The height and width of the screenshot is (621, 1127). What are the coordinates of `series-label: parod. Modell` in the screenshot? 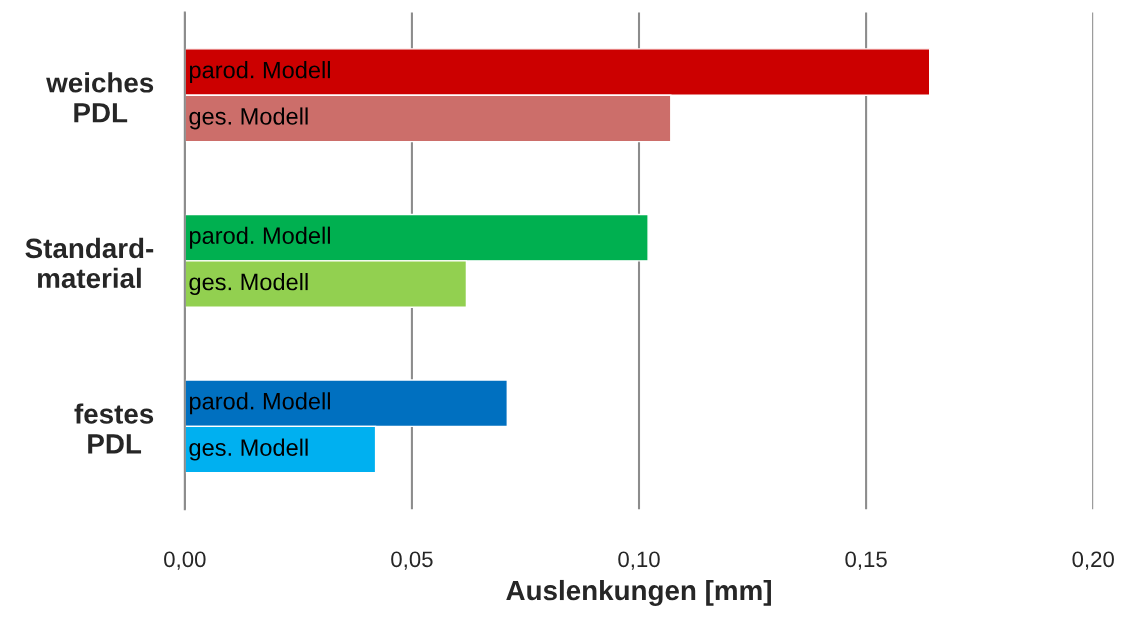 It's located at (259, 72).